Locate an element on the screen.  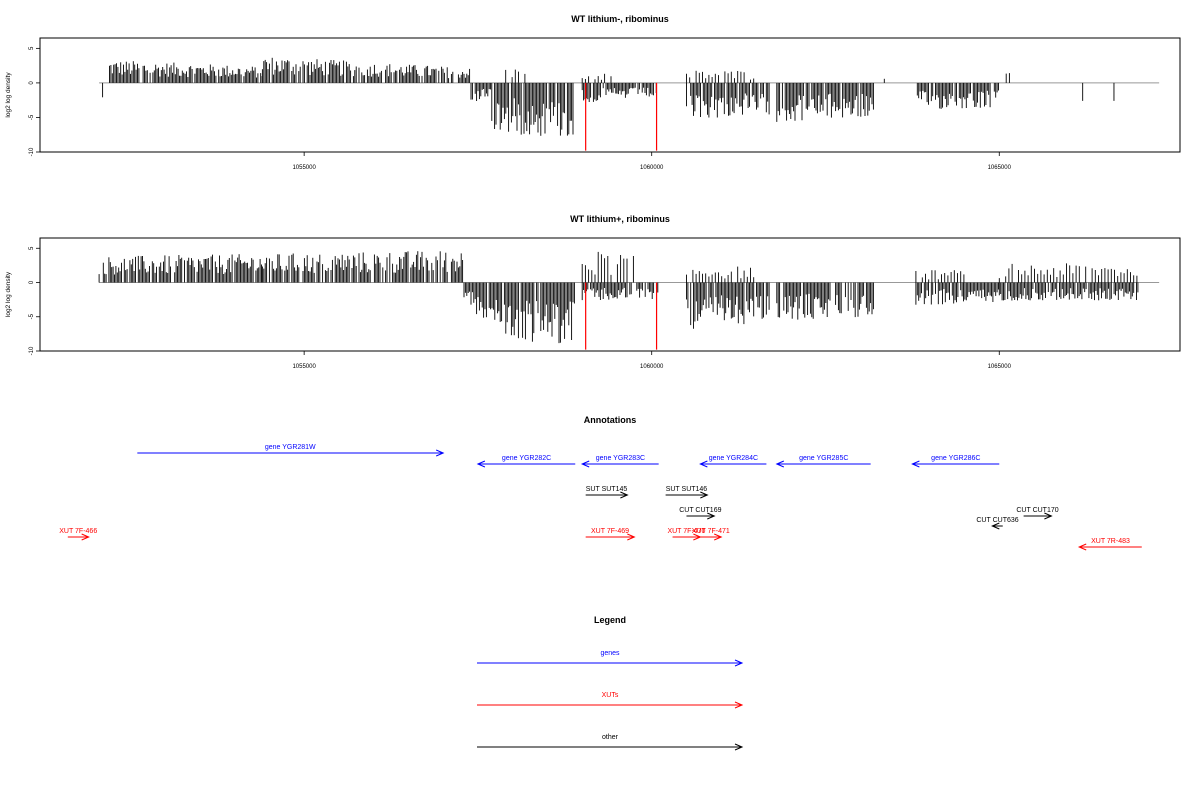
feature-label: XUT 7F-469 is located at coordinates (610, 531).